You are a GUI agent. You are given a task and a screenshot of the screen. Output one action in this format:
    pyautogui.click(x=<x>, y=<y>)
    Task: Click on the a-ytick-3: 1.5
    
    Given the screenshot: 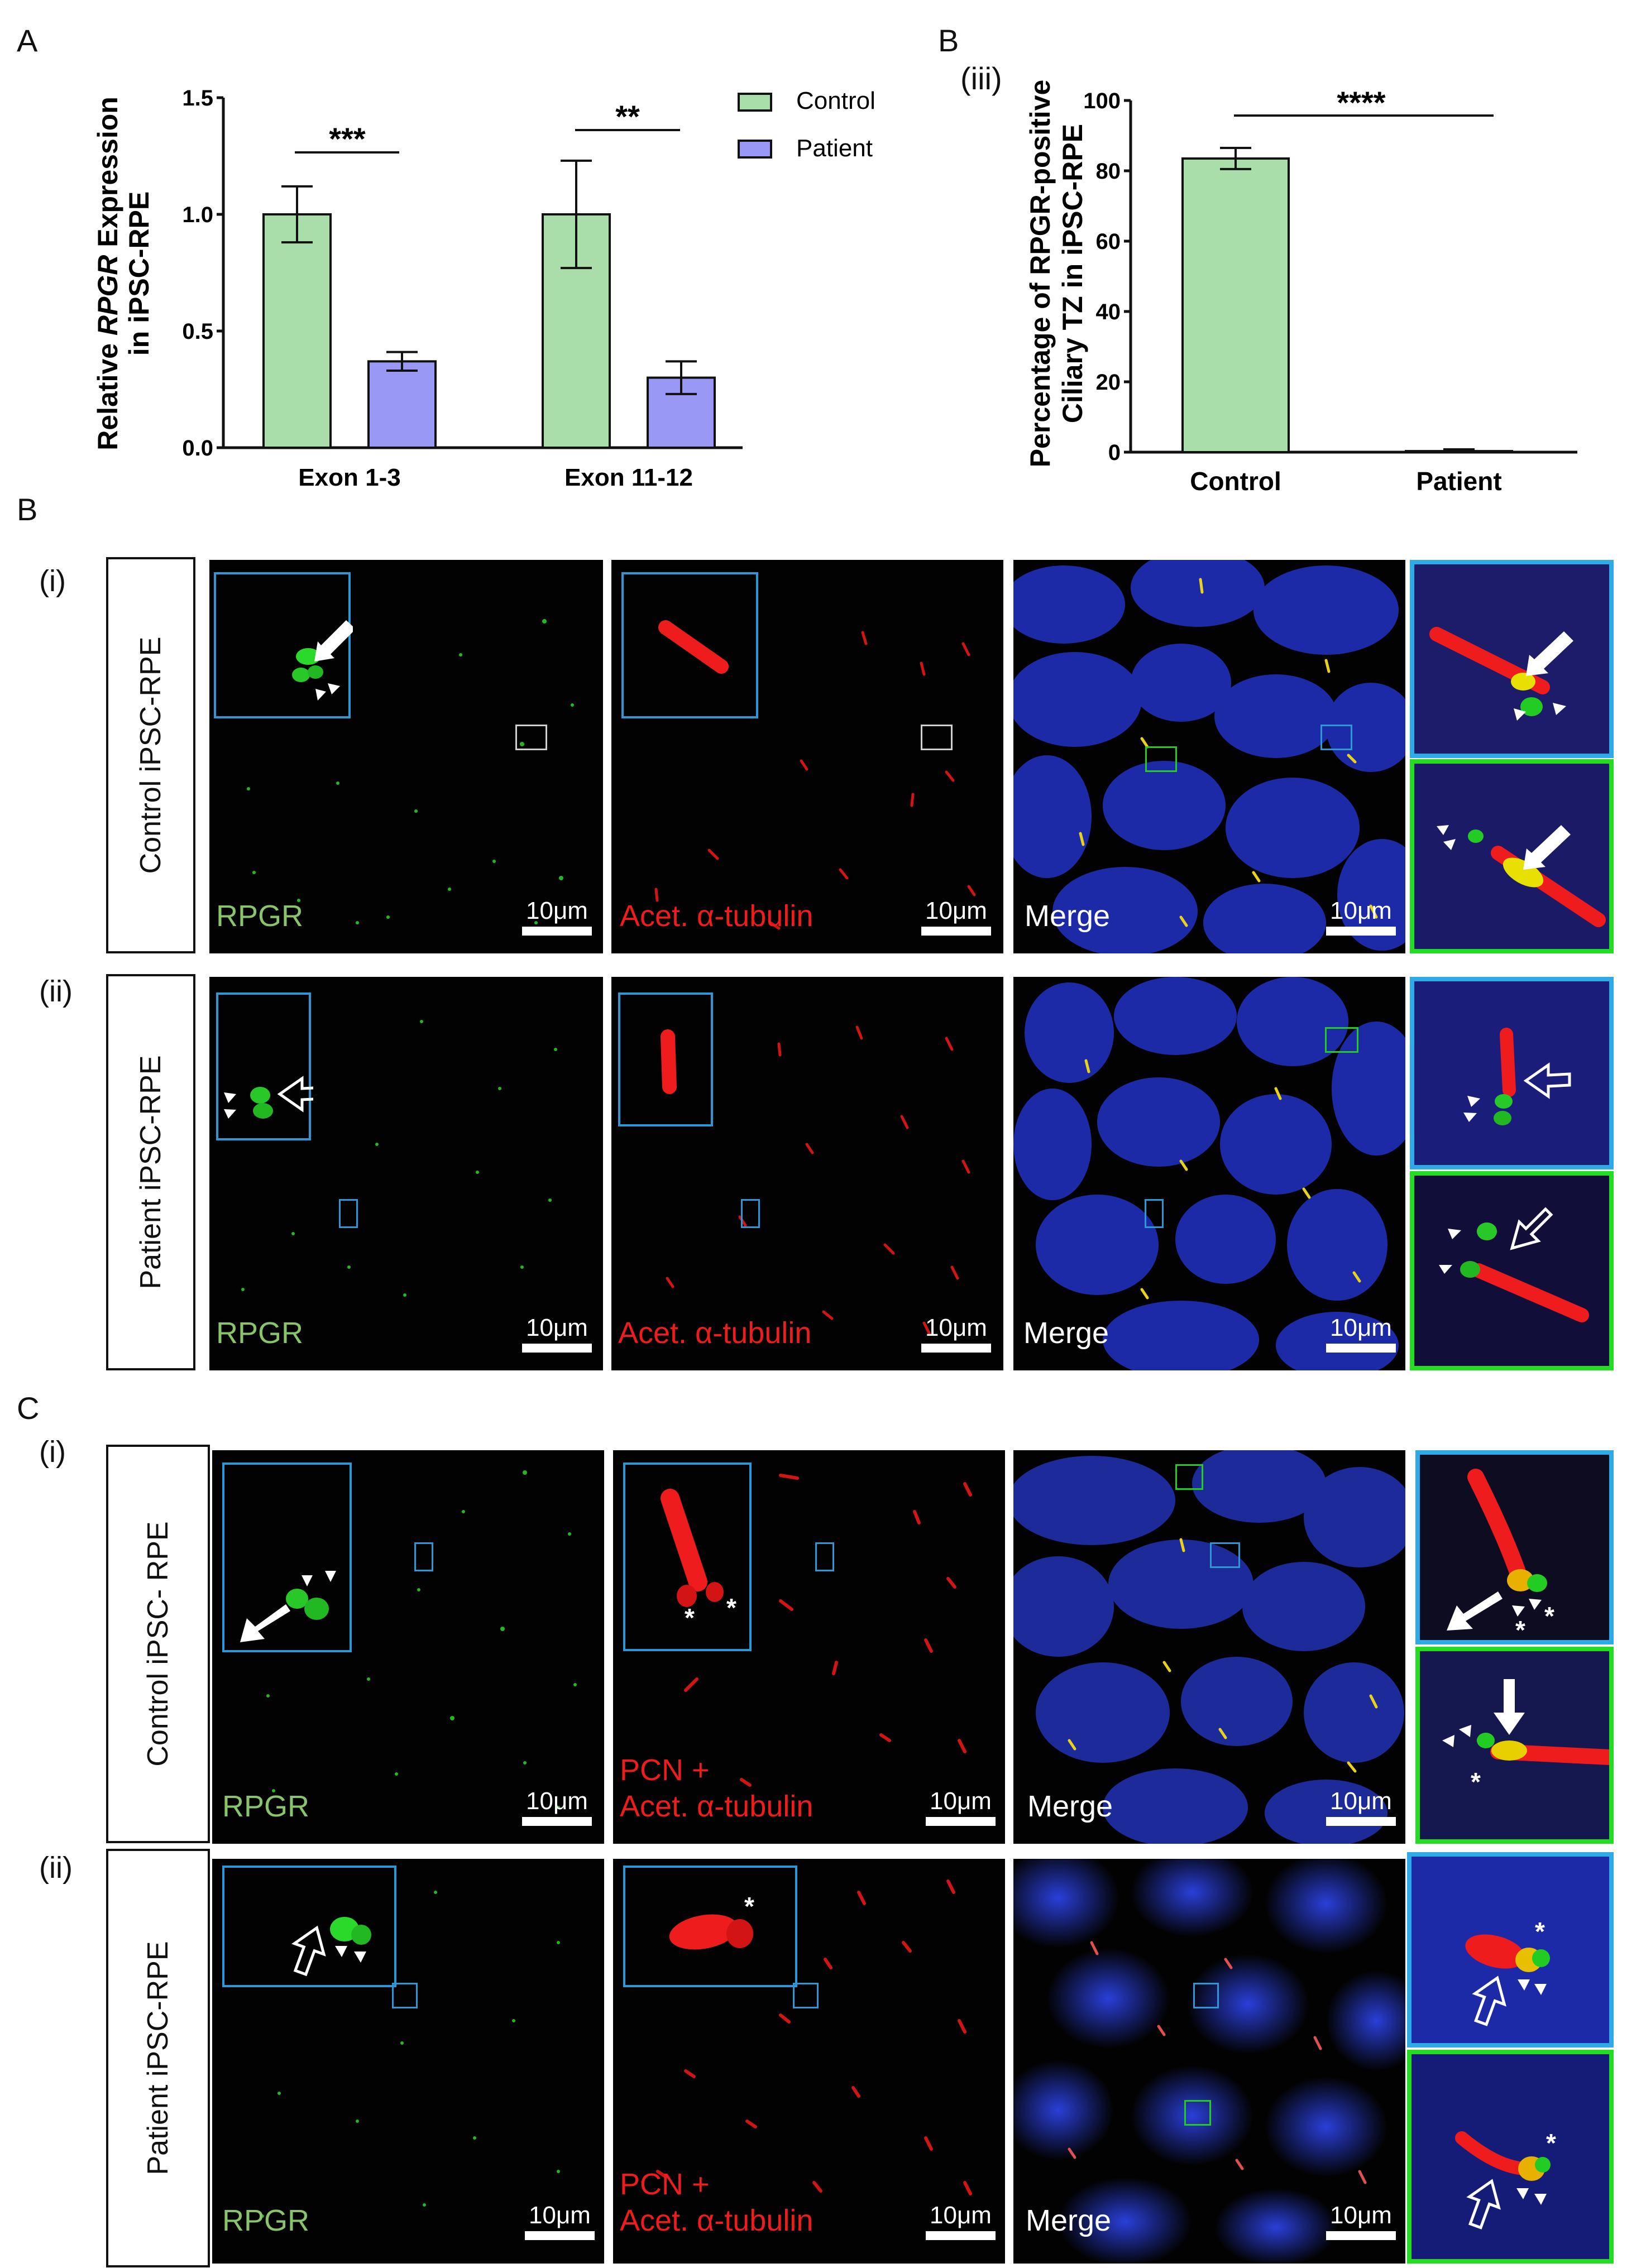 What is the action you would take?
    pyautogui.click(x=197, y=98)
    